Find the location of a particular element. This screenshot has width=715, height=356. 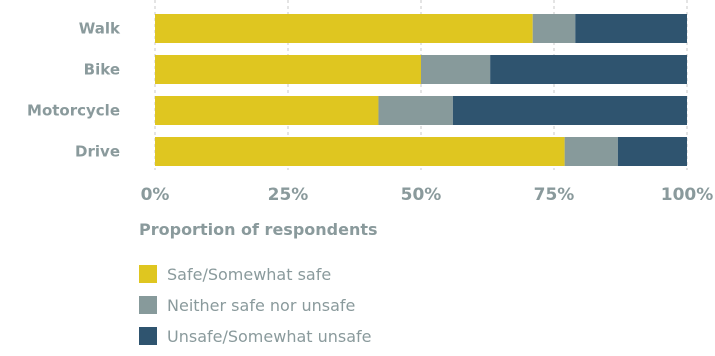

x-tick-label: 0% is located at coordinates (155, 195).